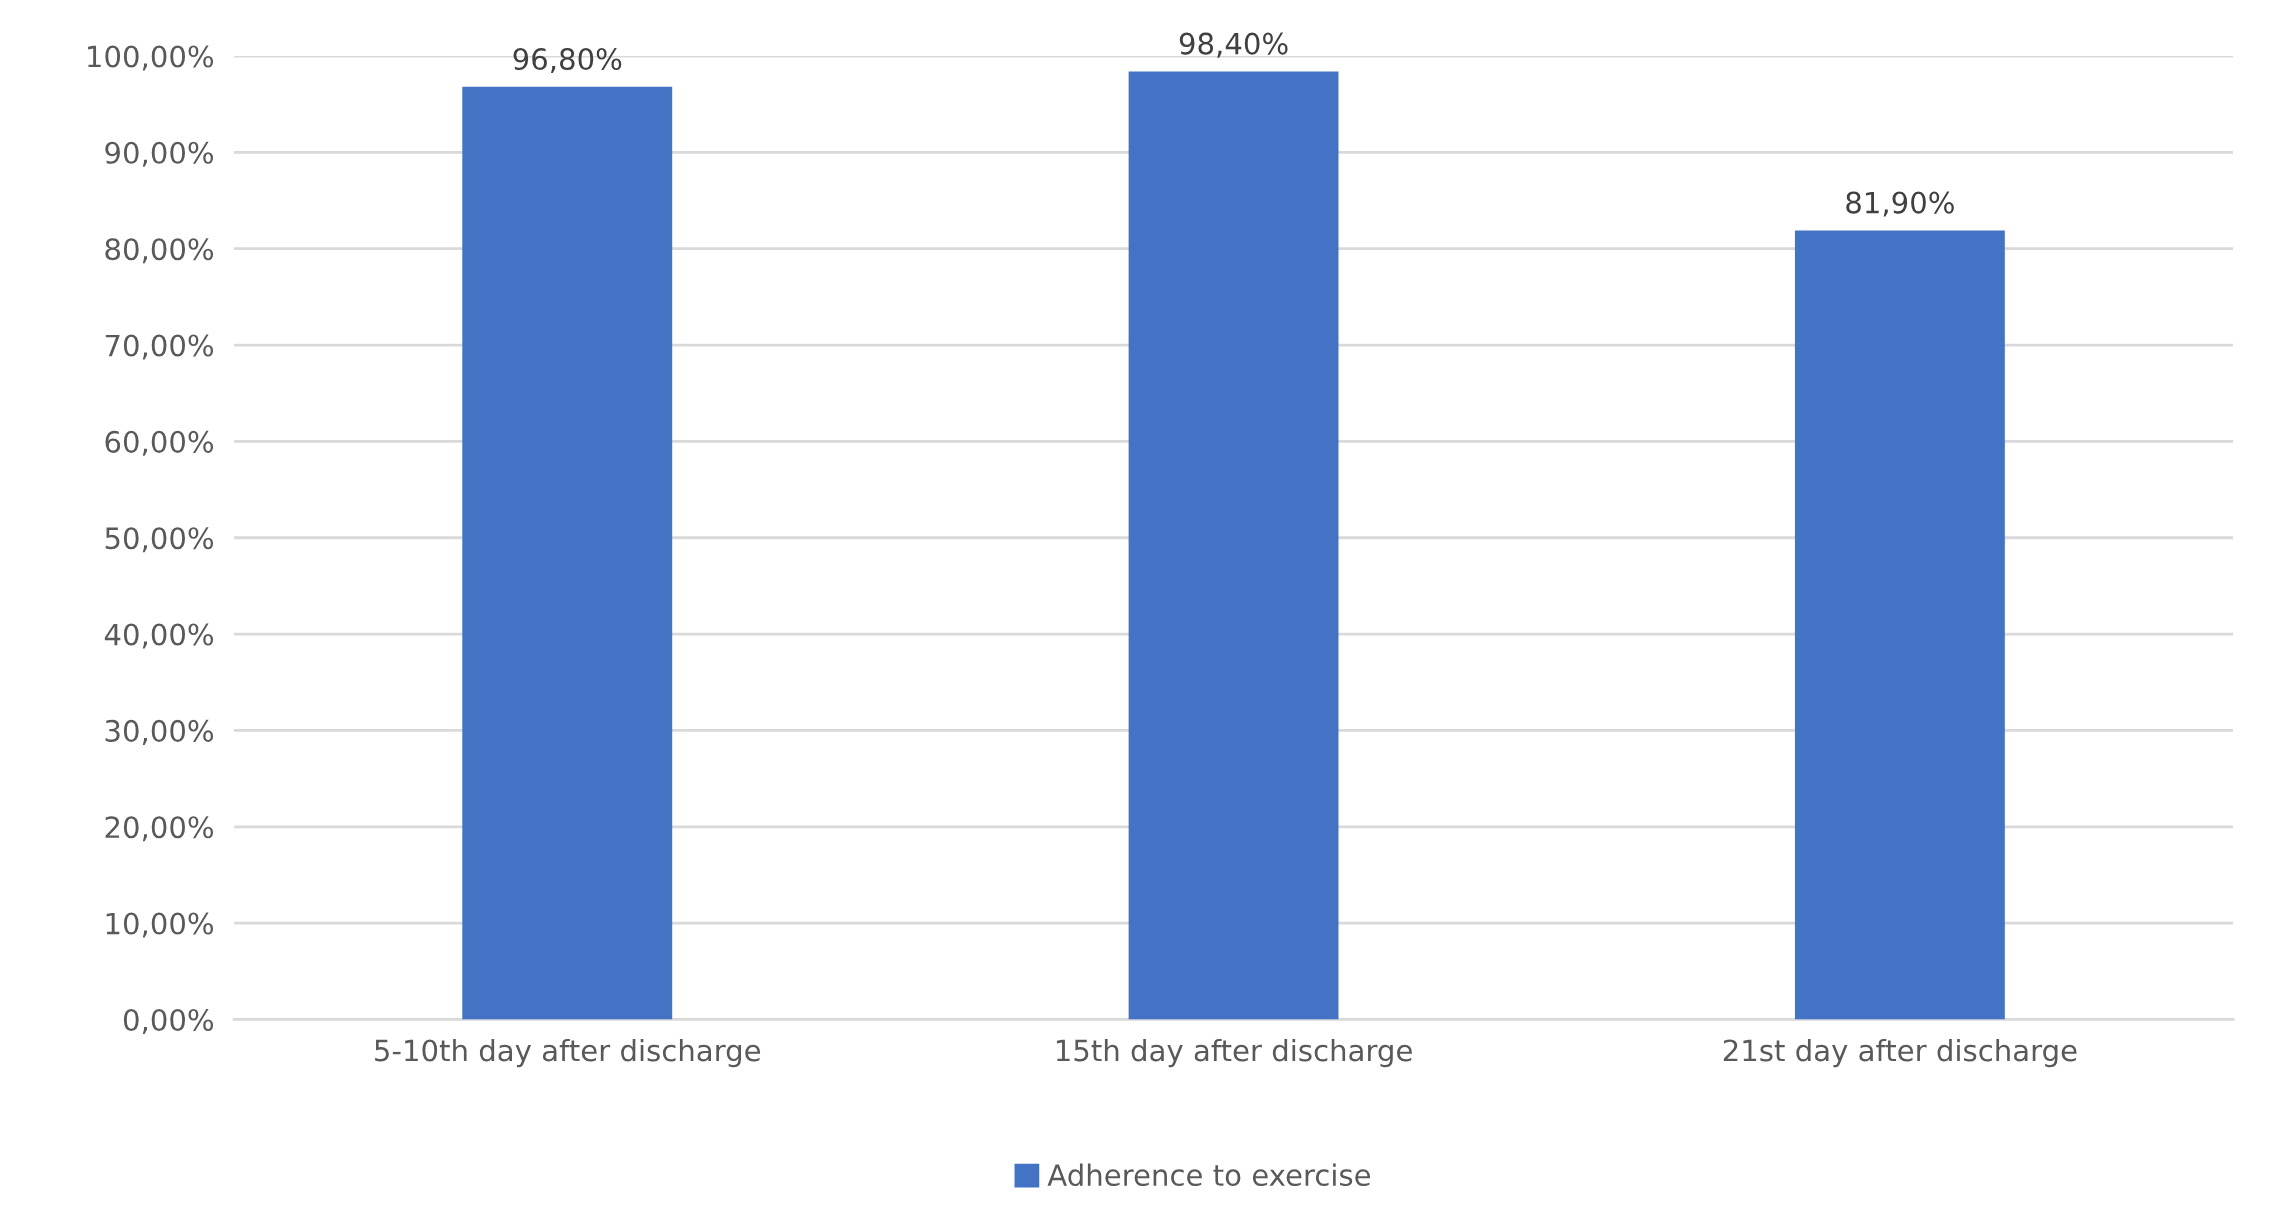 This screenshot has height=1218, width=2295. What do you see at coordinates (151, 58) in the screenshot?
I see `y-tick-label: 100,00%` at bounding box center [151, 58].